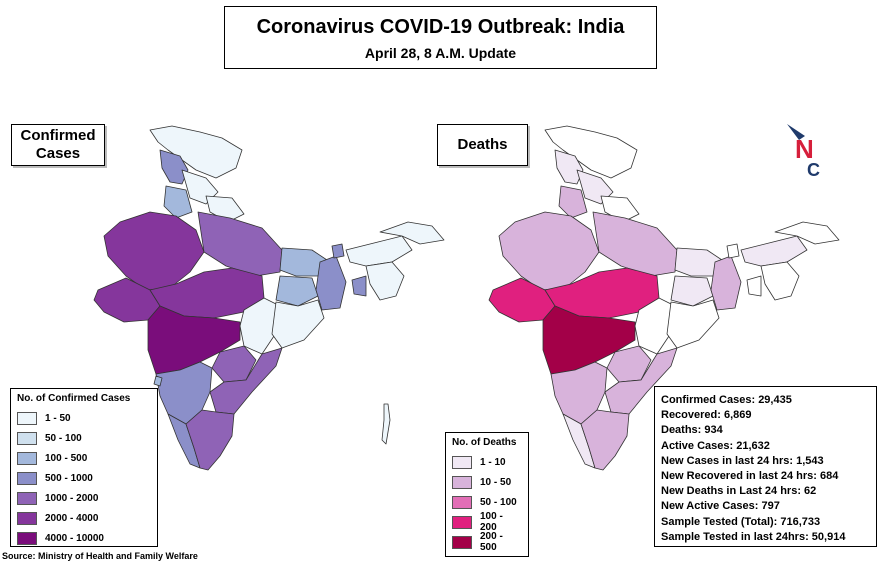 Image resolution: width=885 pixels, height=571 pixels. I want to click on legend-confirmed-item: 100 - 500, so click(84, 458).